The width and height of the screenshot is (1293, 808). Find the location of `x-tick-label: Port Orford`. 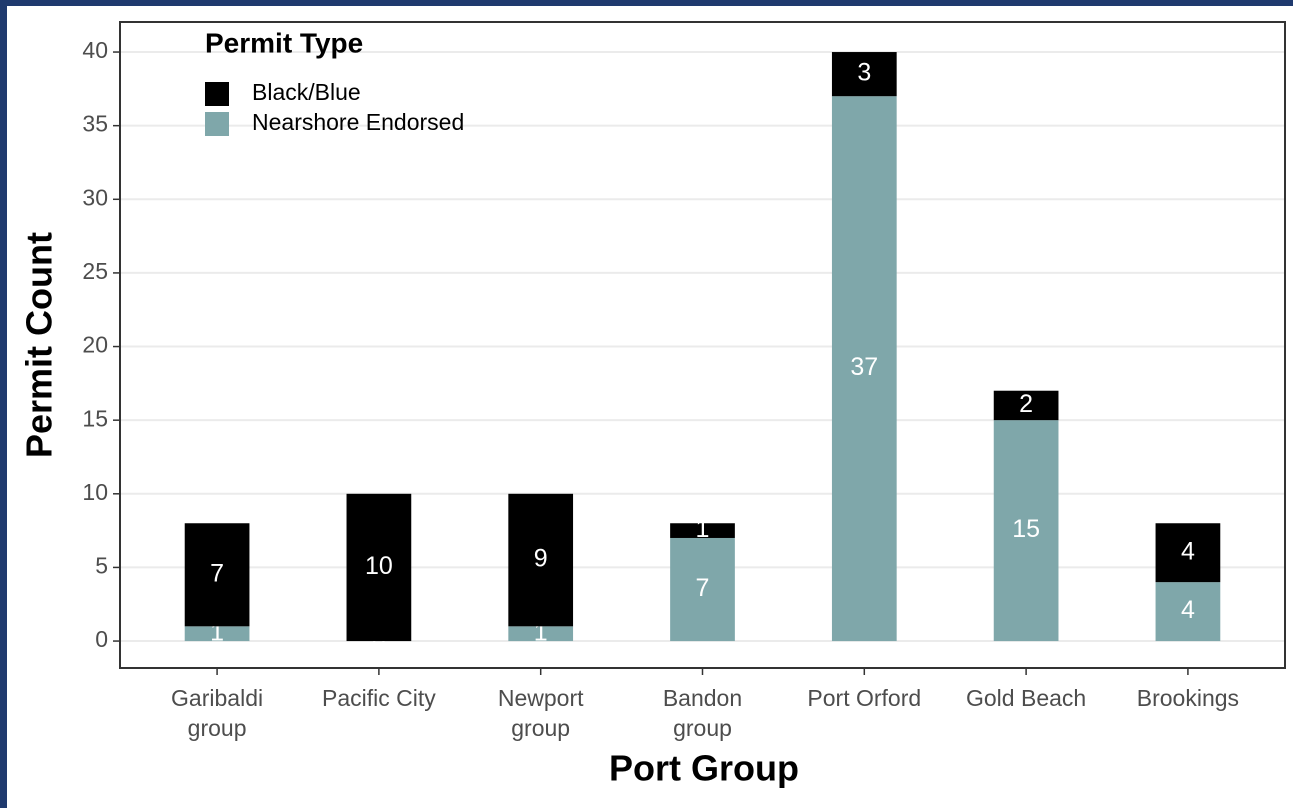

x-tick-label: Port Orford is located at coordinates (864, 698).